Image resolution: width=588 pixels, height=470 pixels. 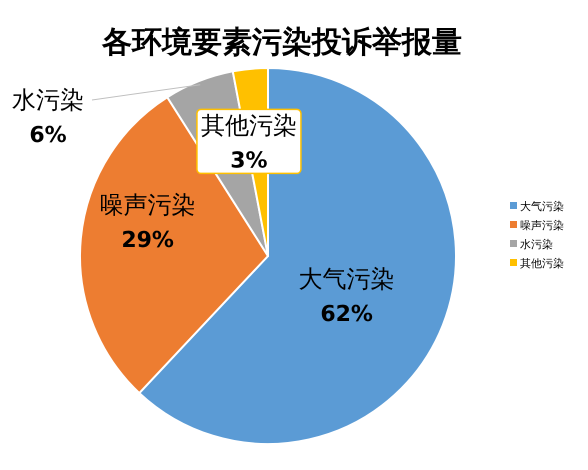 I want to click on data-label: 3%, so click(x=249, y=161).